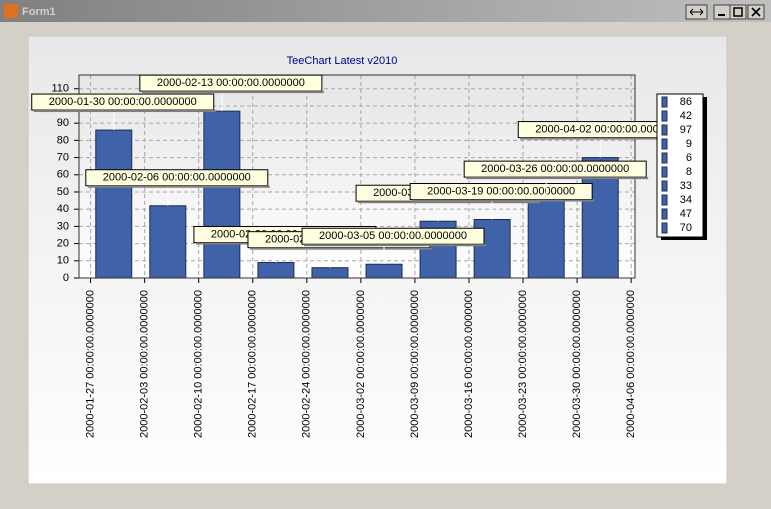 Image resolution: width=771 pixels, height=509 pixels. I want to click on y-tick-label: 0, so click(66, 278).